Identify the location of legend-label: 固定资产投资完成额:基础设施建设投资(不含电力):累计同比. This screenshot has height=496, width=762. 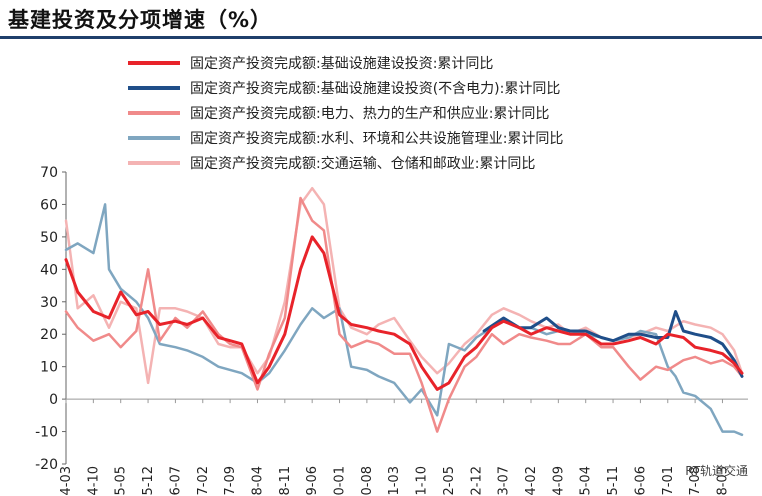
(375, 88).